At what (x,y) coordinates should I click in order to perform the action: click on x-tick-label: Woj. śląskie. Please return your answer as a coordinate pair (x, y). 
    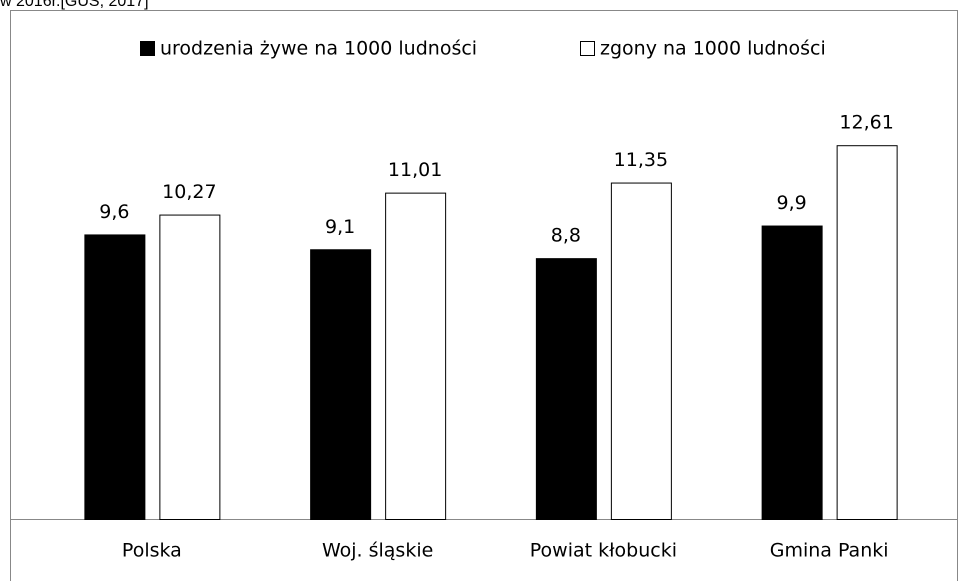
    Looking at the image, I should click on (377, 551).